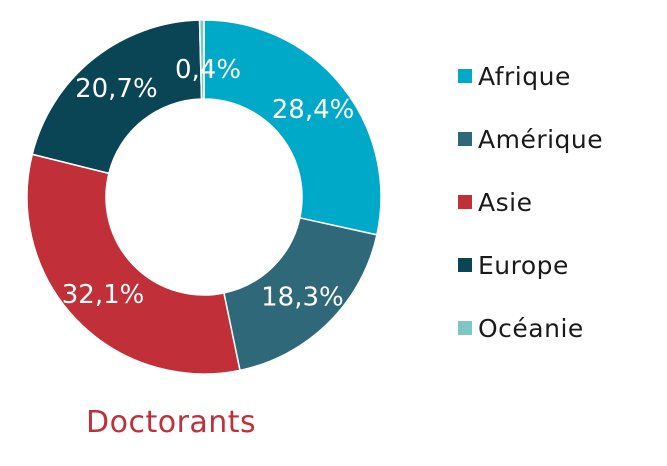 Image resolution: width=667 pixels, height=466 pixels. I want to click on legend-swatch-europe, so click(465, 265).